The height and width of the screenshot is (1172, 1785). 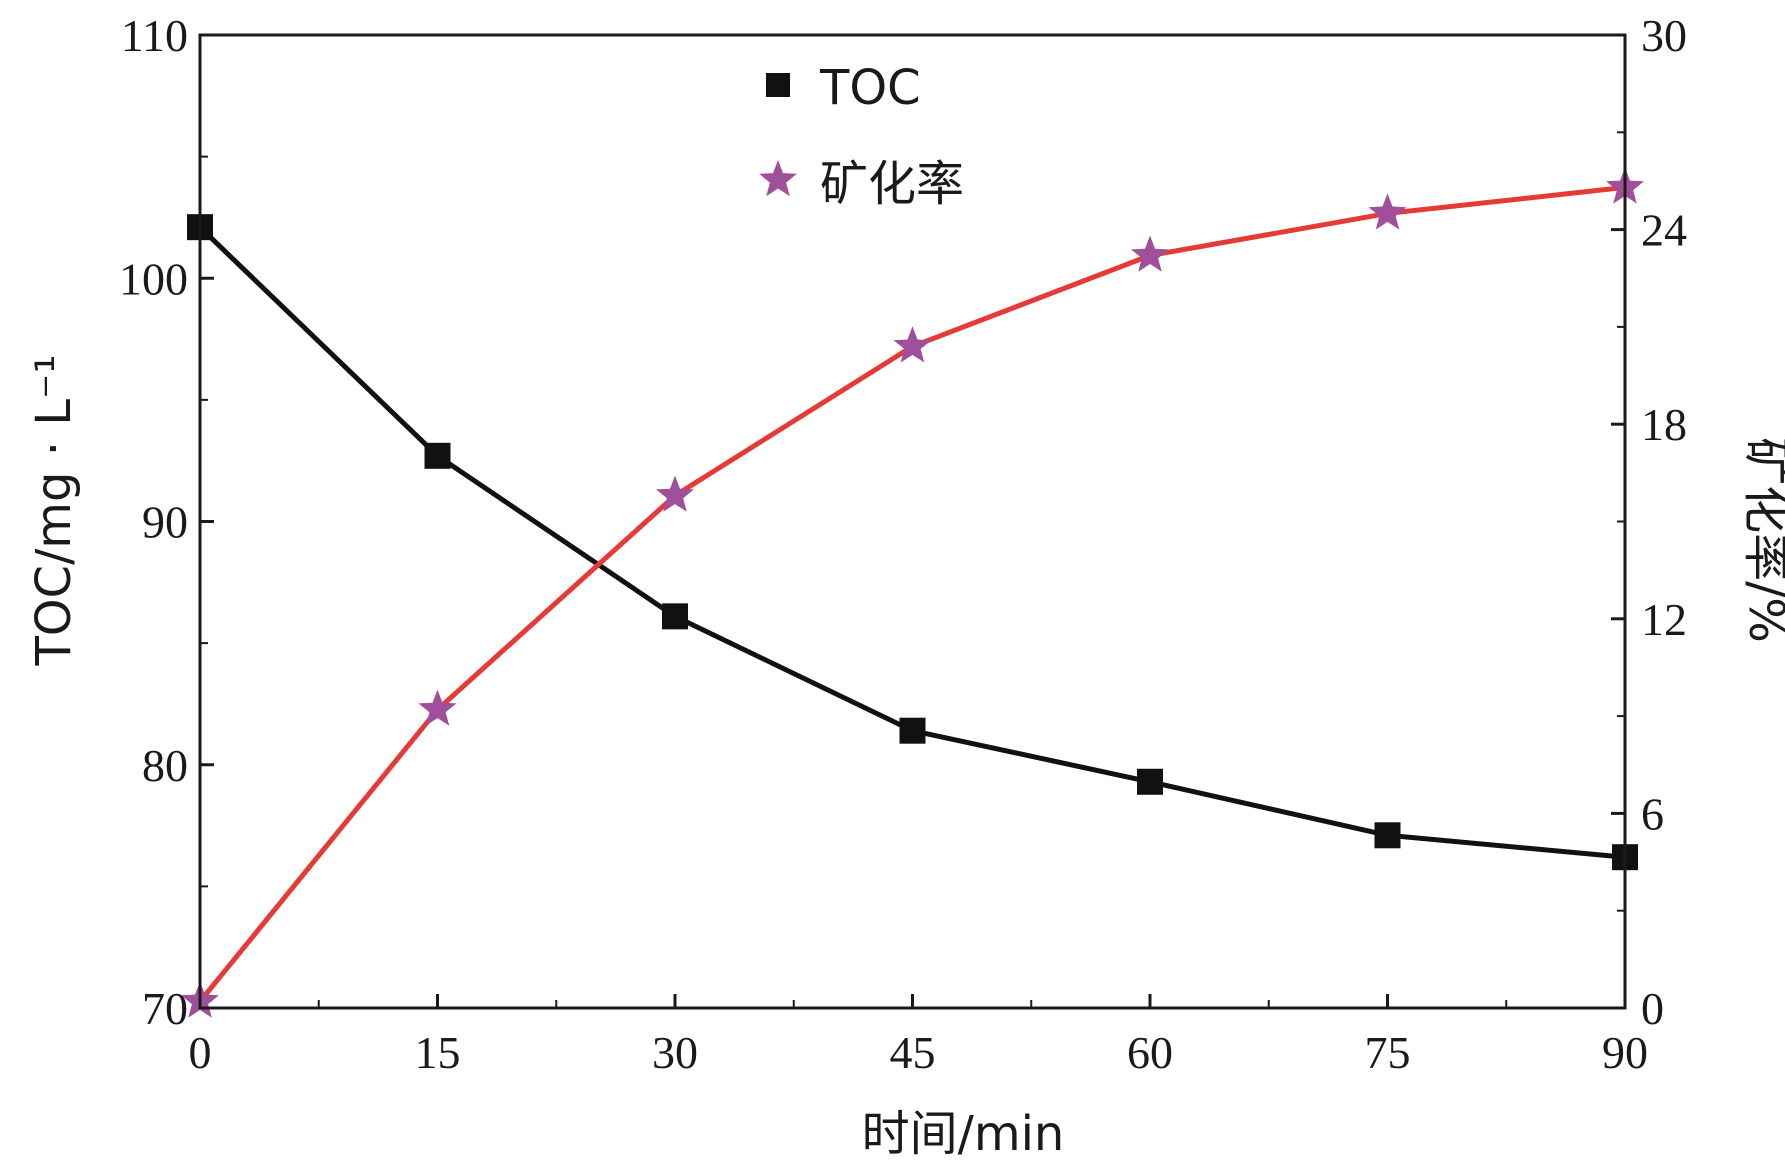 What do you see at coordinates (165, 1008) in the screenshot?
I see `y-left-tick-label: 70` at bounding box center [165, 1008].